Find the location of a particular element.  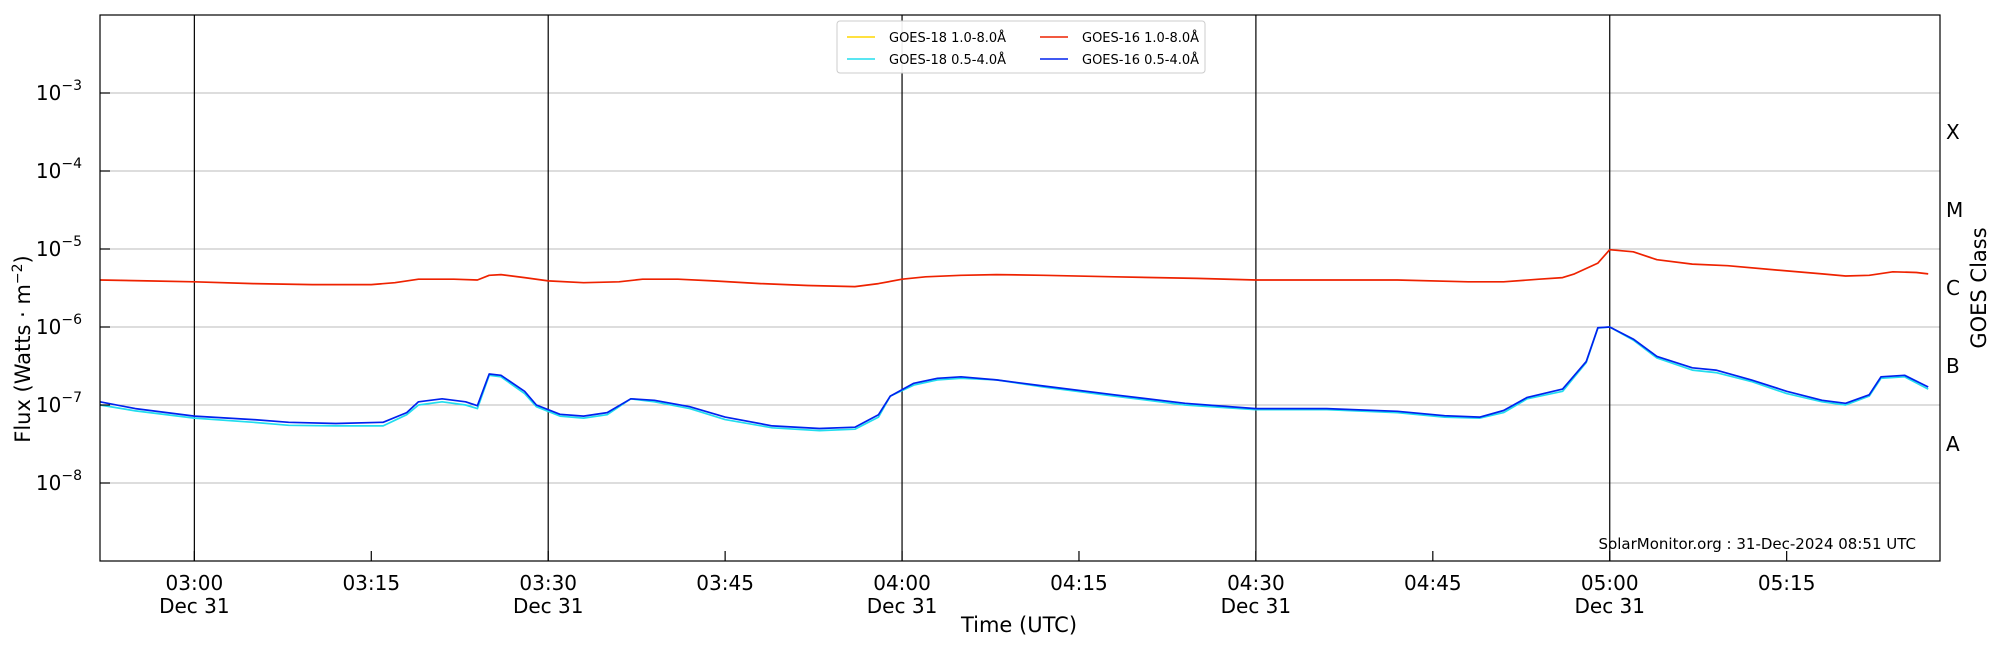

x-tick-label: 03:00 is located at coordinates (195, 583).